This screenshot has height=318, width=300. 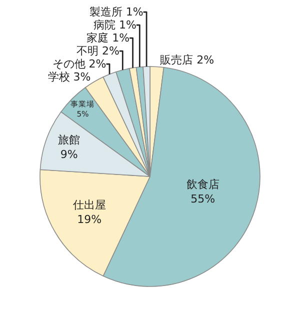 What do you see at coordinates (98, 51) in the screenshot?
I see `slice-label: 不明 2%` at bounding box center [98, 51].